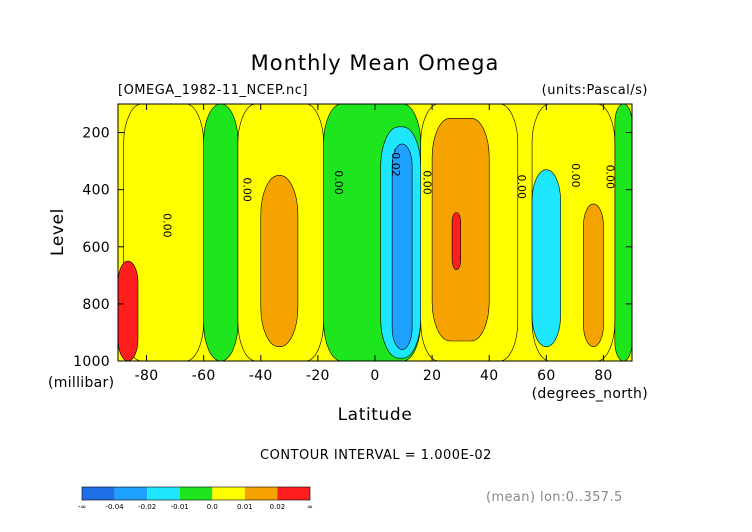 The image size is (752, 532). What do you see at coordinates (310, 507) in the screenshot?
I see `colorbar-label: ∞` at bounding box center [310, 507].